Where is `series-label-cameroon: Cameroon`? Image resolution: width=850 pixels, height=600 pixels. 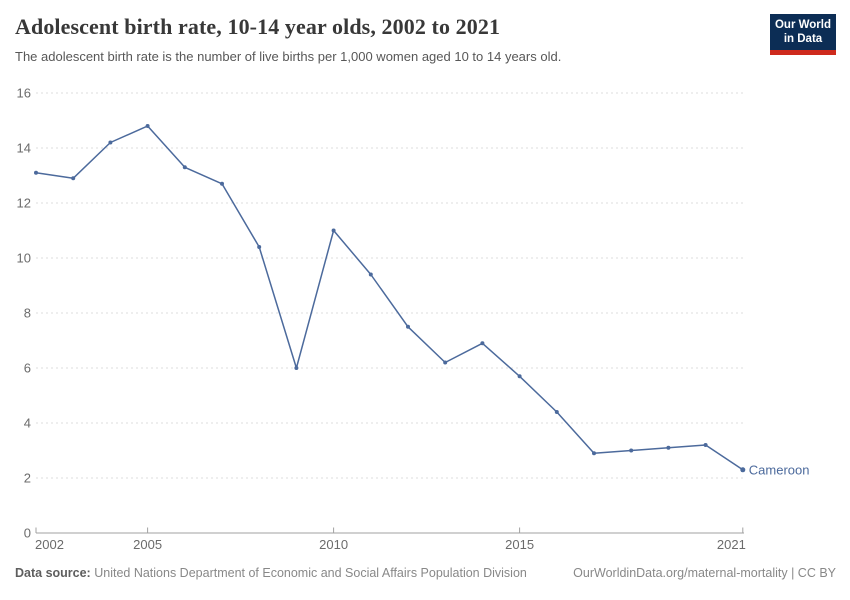 series-label-cameroon: Cameroon is located at coordinates (779, 469).